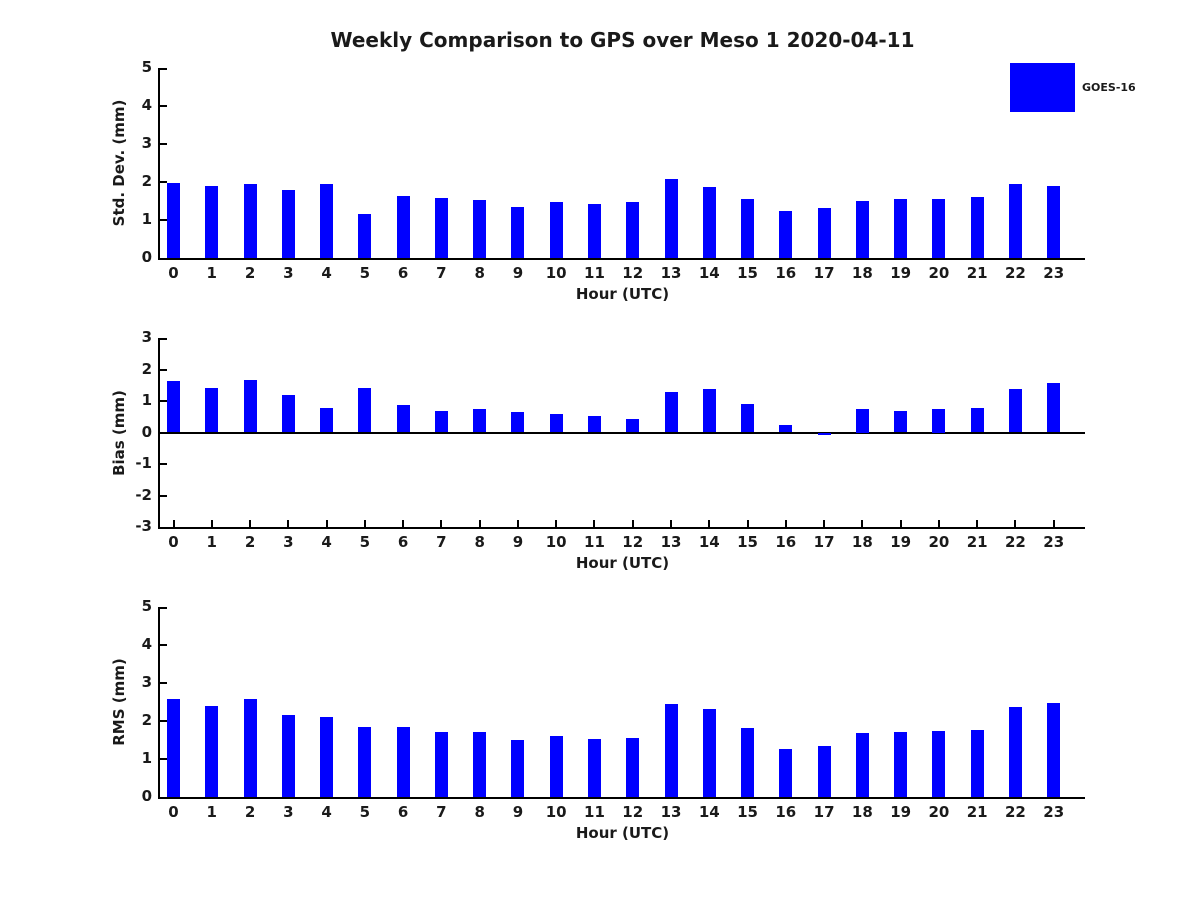 The height and width of the screenshot is (900, 1200). What do you see at coordinates (119, 163) in the screenshot?
I see `y-axis-label: Std. Dev. (mm)` at bounding box center [119, 163].